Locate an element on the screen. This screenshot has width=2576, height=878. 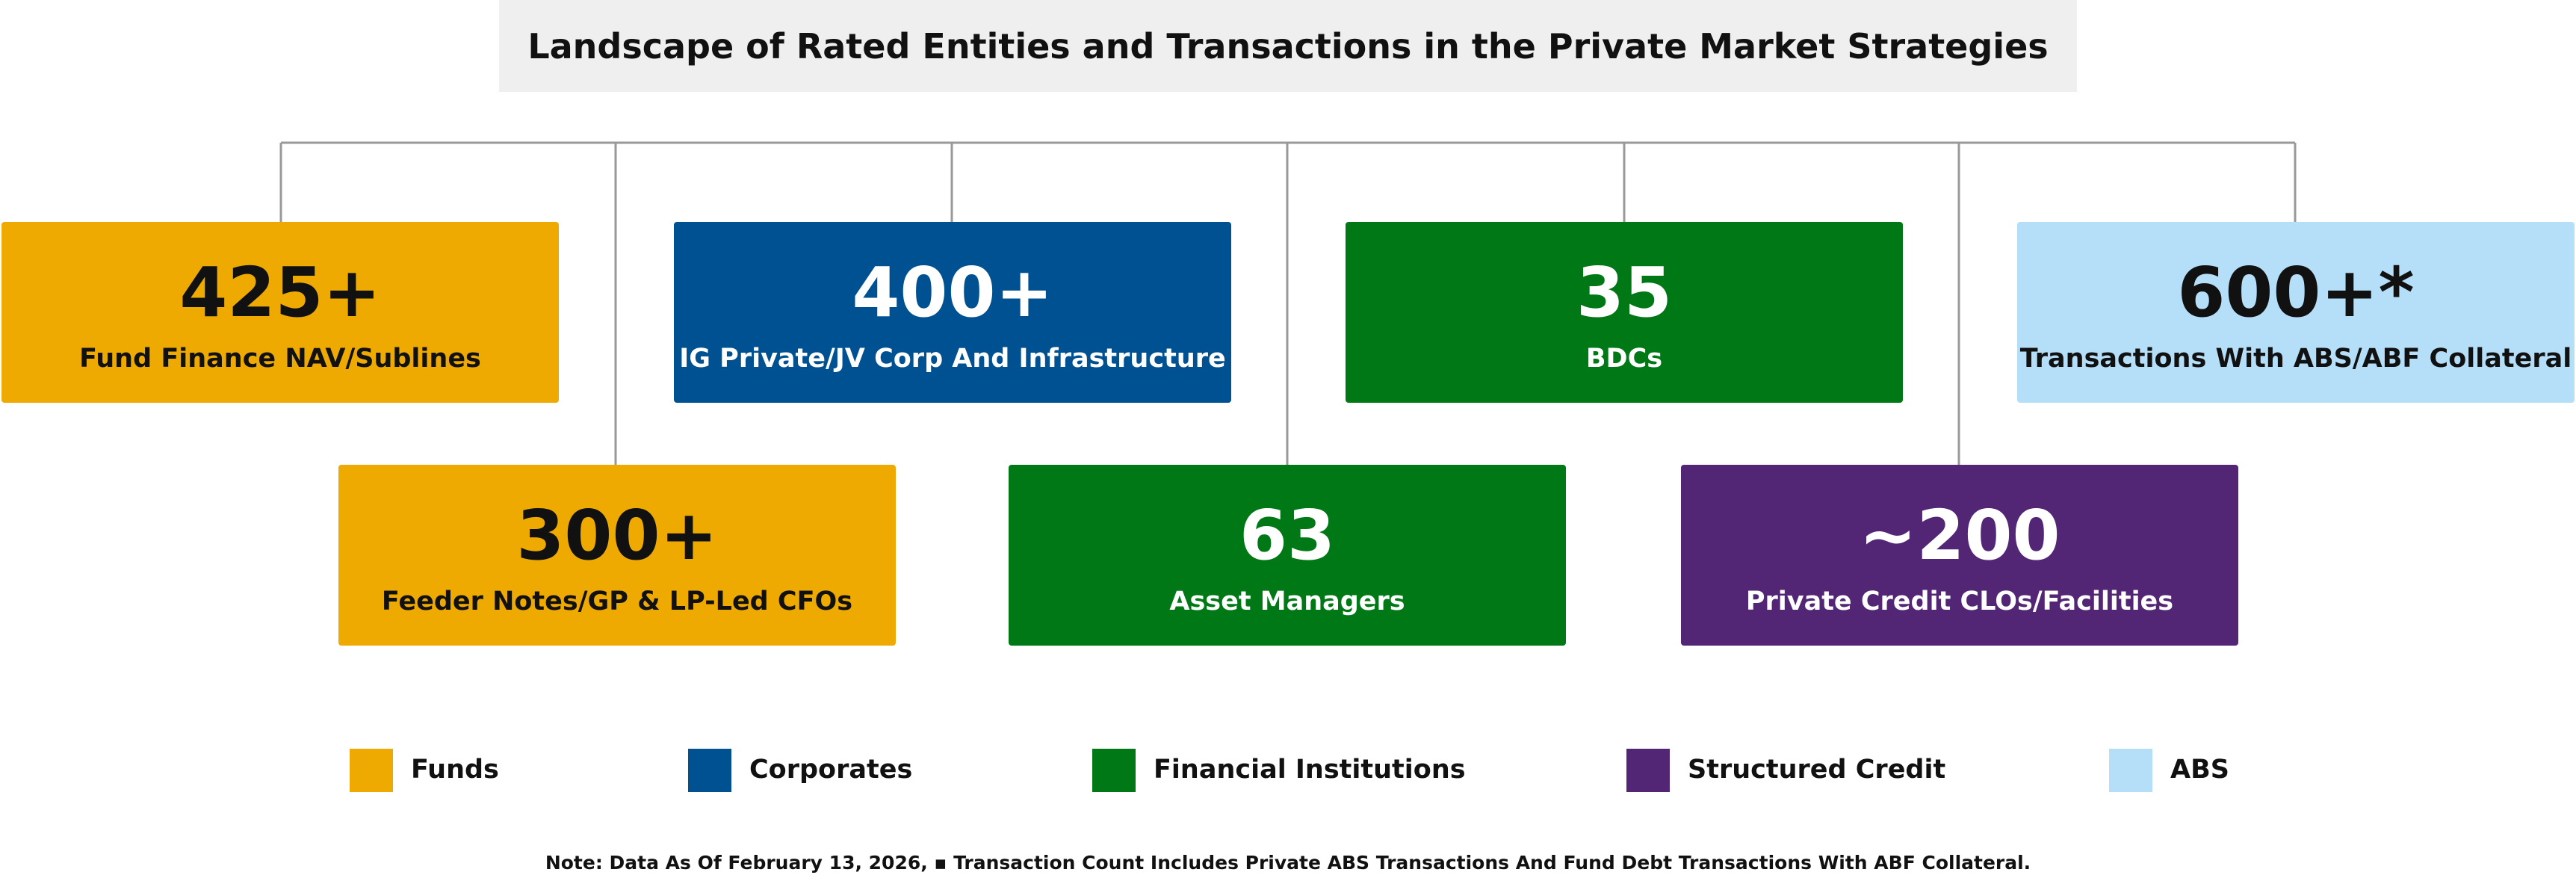
legend-label: ABS is located at coordinates (2199, 770).